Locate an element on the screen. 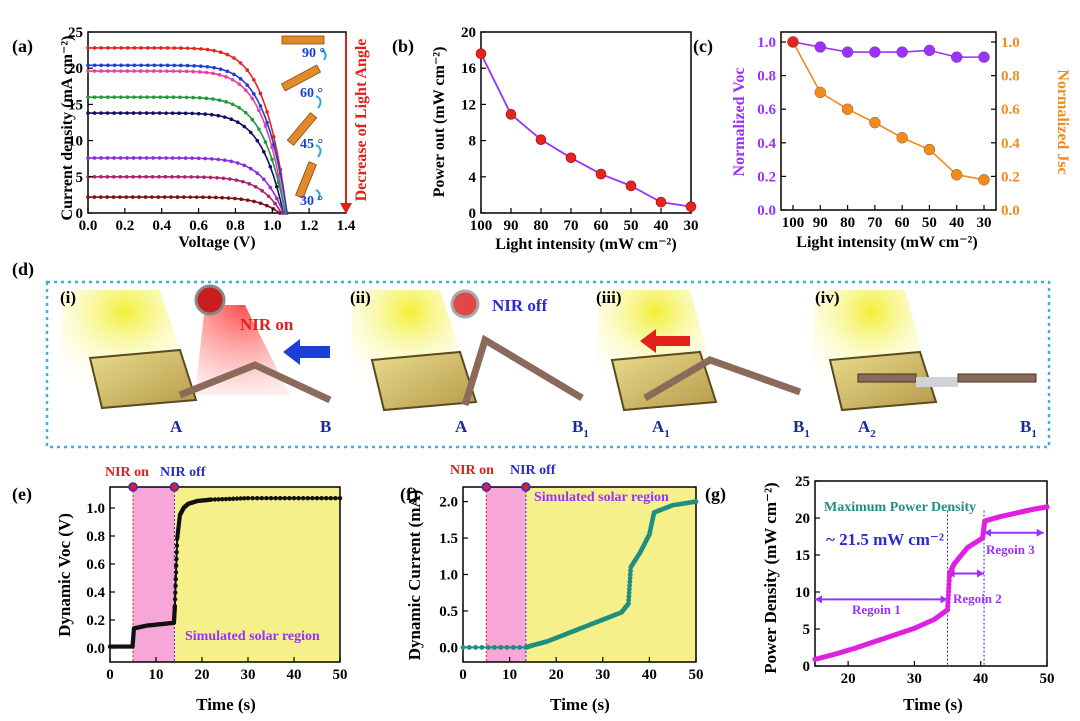  x-tick-label: 100 is located at coordinates (481, 226).